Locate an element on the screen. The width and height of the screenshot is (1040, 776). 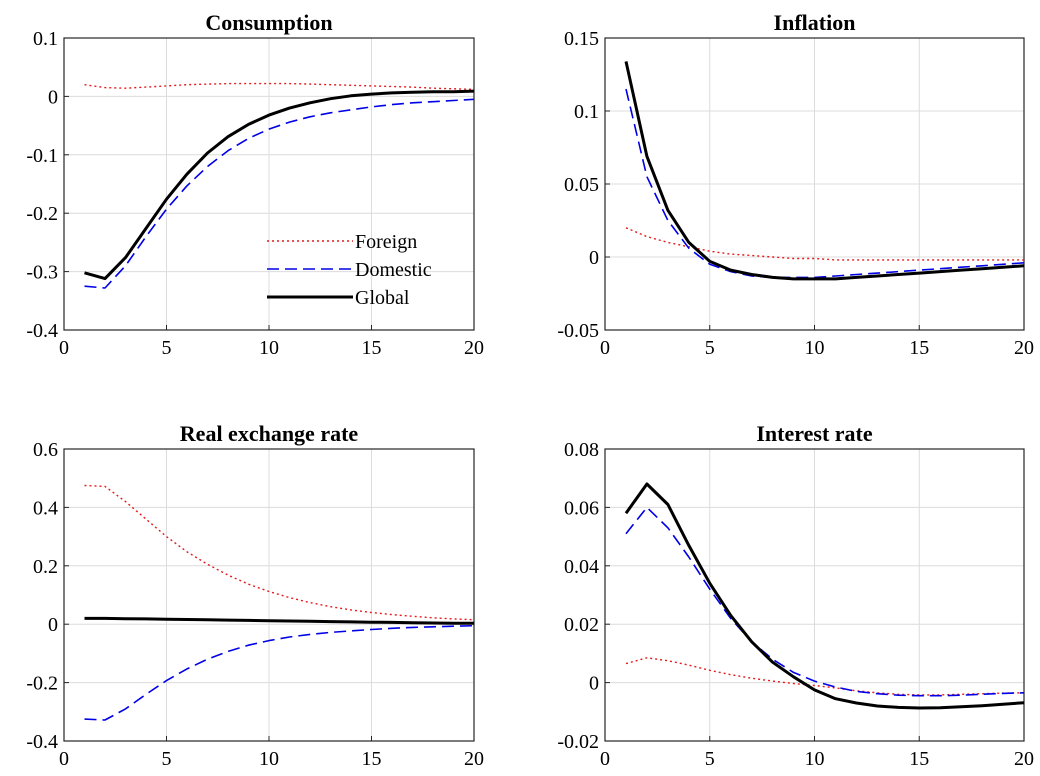
y-tick-label: 0.06 is located at coordinates (581, 508).